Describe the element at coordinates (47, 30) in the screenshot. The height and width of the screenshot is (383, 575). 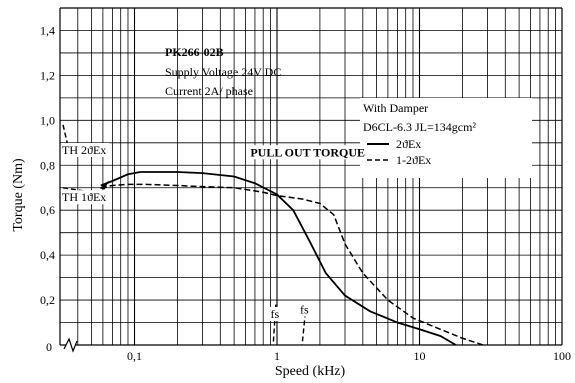
I see `y-tick-label: 1,4` at that location.